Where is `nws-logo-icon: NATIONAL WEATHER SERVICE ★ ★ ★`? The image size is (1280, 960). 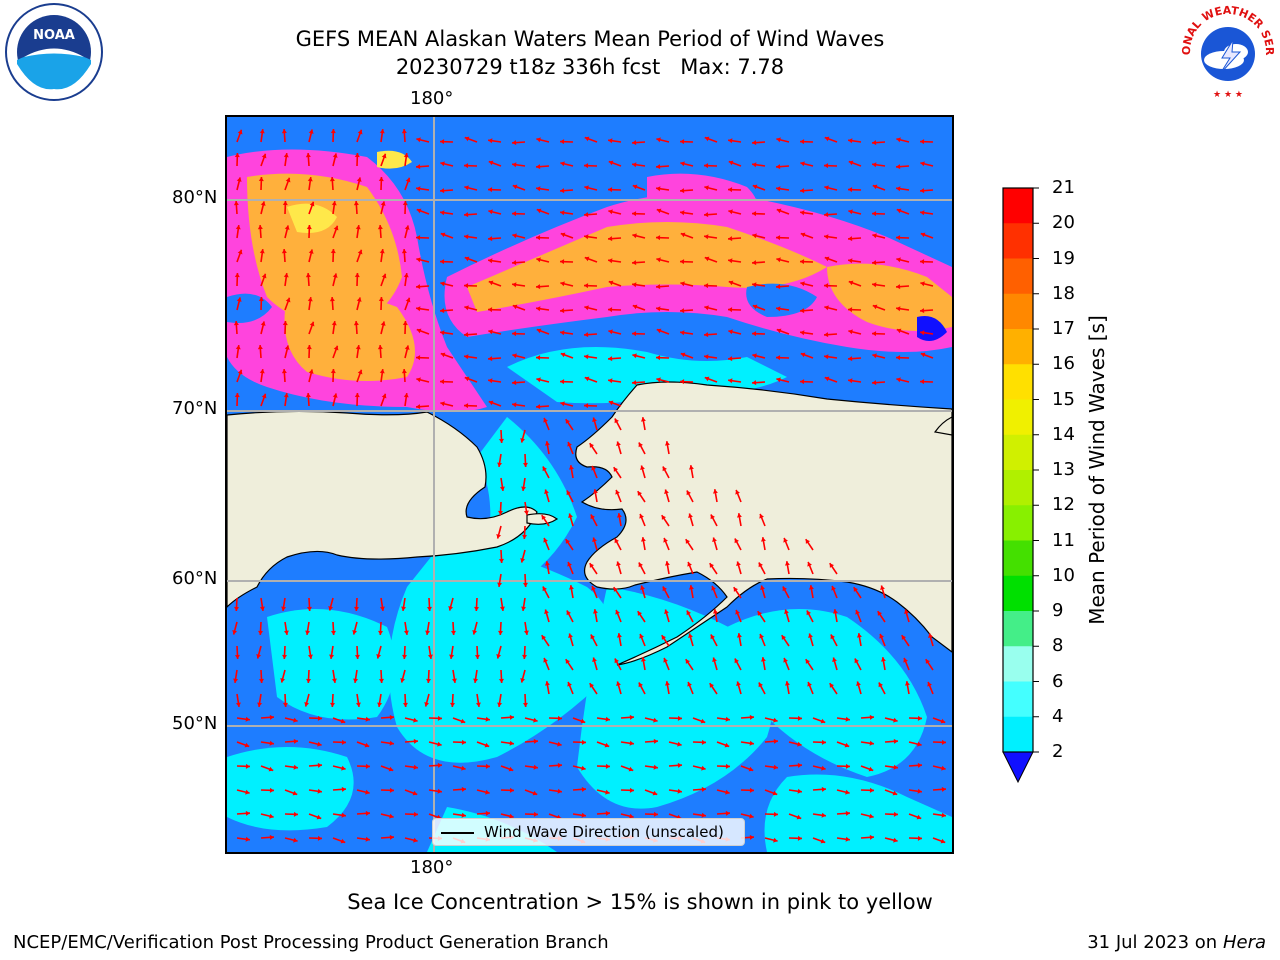 nws-logo-icon: NATIONAL WEATHER SERVICE ★ ★ ★ is located at coordinates (1225, 51).